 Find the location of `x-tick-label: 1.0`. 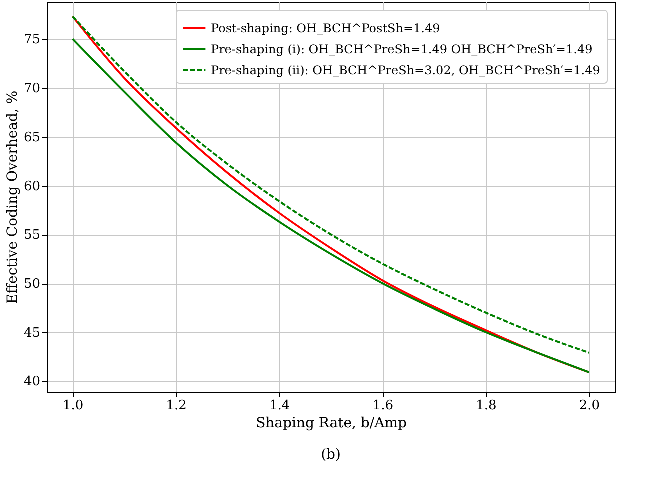

x-tick-label: 1.0 is located at coordinates (73, 406).